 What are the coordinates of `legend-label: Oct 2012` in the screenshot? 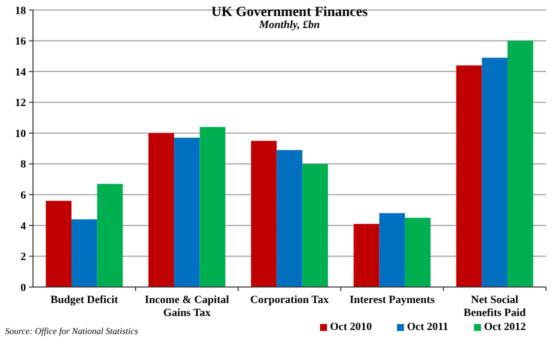 It's located at (505, 327).